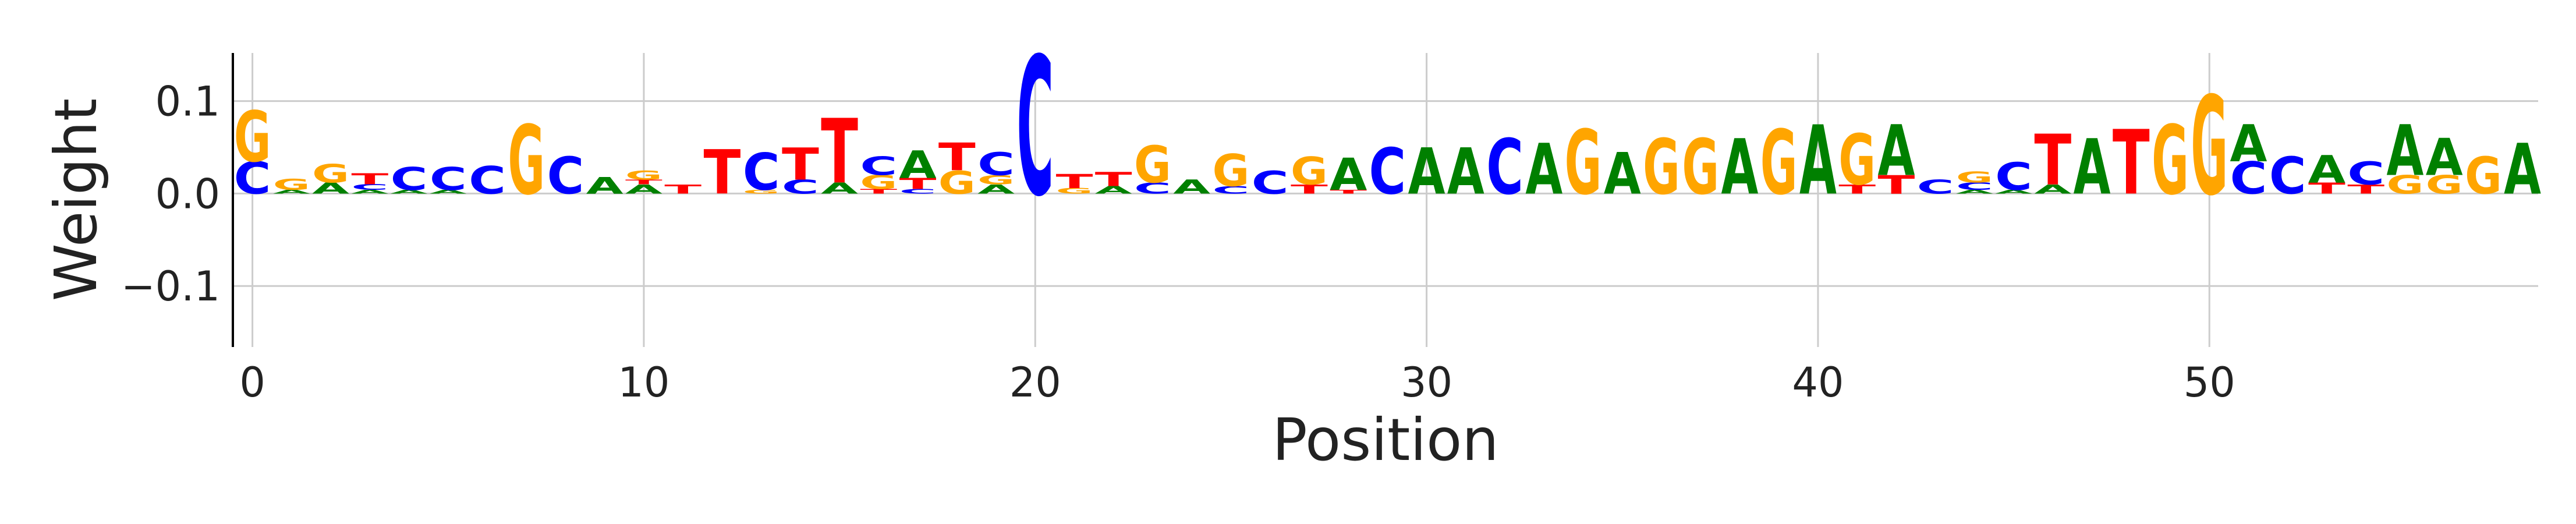 The height and width of the screenshot is (524, 2576). Describe the element at coordinates (2209, 382) in the screenshot. I see `x-tick-label: 50` at that location.